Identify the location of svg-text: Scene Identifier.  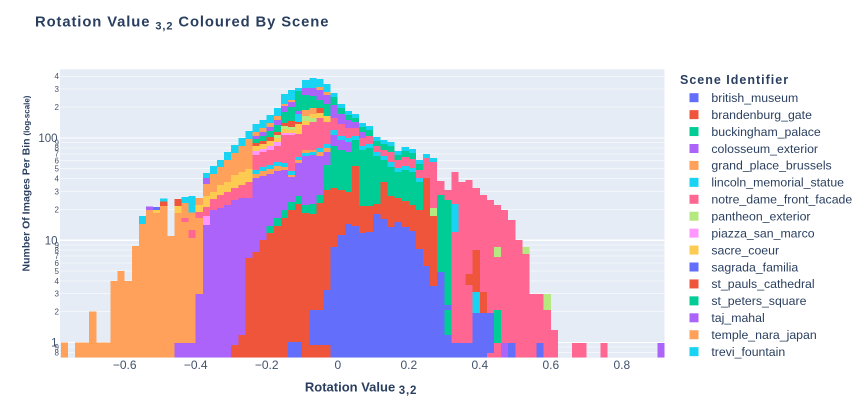
(734, 80).